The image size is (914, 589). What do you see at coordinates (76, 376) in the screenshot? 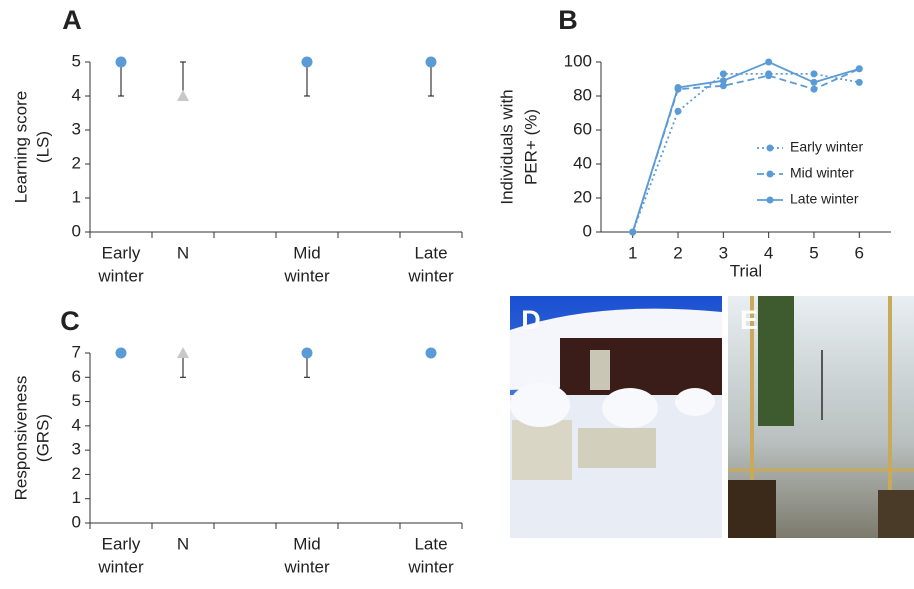
I see `y-tick-label: 6` at bounding box center [76, 376].